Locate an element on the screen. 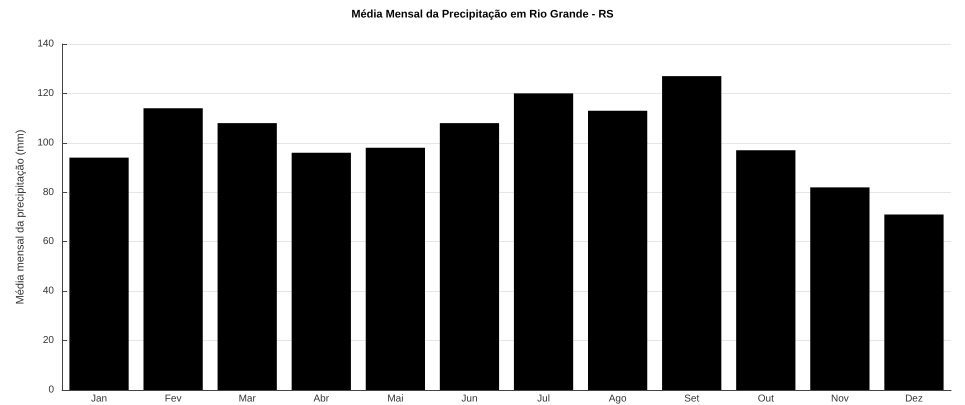  y-tick-label: 120 is located at coordinates (45, 93).